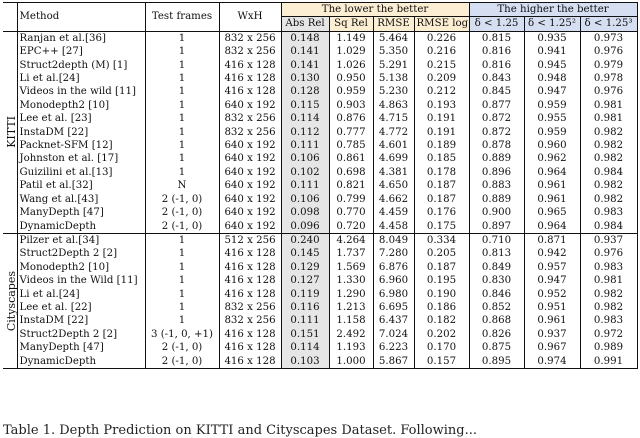  What do you see at coordinates (181, 334) in the screenshot?
I see `test-frames-cell: 3 (-1, 0, +1)` at bounding box center [181, 334].